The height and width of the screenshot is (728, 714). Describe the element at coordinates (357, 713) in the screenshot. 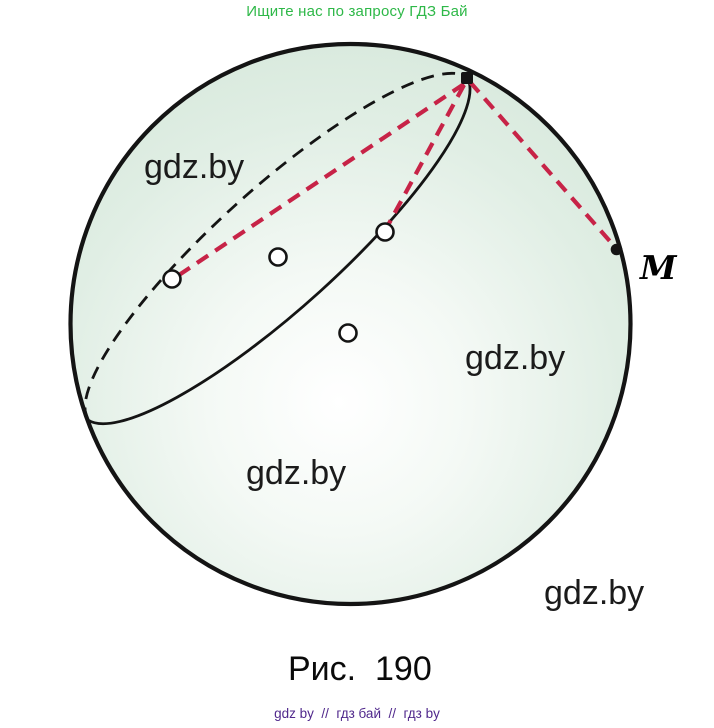

I see `promo-footer-text: gdz by // гдз бай // гдз by` at that location.